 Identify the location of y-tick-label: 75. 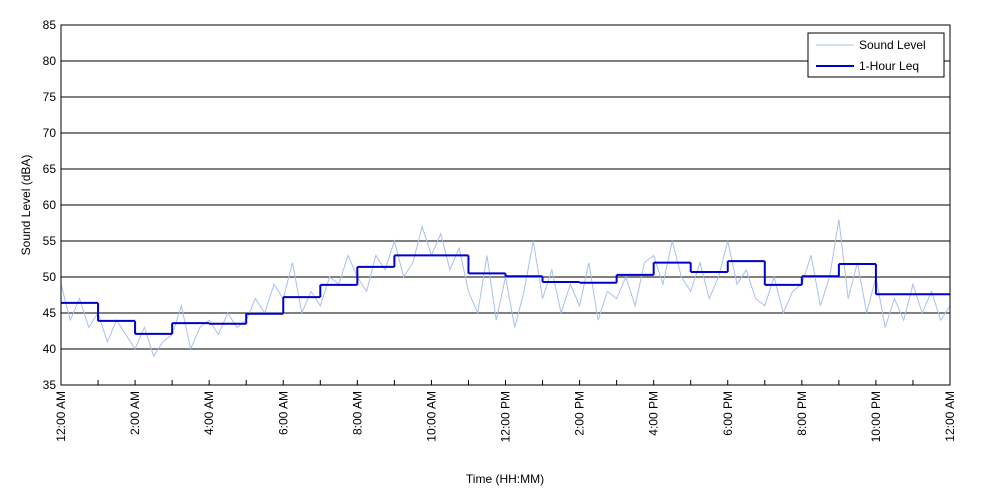
(50, 97).